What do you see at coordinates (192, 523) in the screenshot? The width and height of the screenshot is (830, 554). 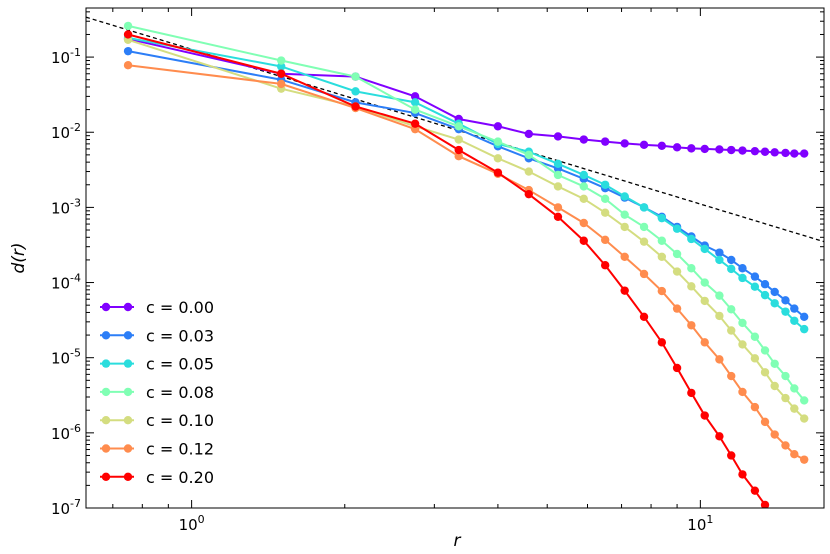 I see `x-tick-label: 100` at bounding box center [192, 523].